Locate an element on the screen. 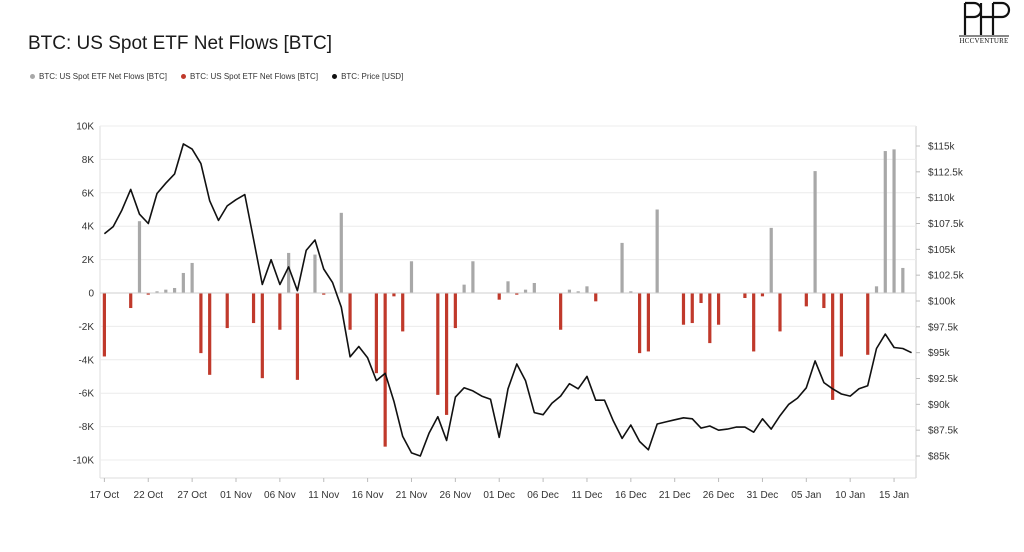 The image size is (1024, 552). x-tick-label: 26 Nov is located at coordinates (456, 495).